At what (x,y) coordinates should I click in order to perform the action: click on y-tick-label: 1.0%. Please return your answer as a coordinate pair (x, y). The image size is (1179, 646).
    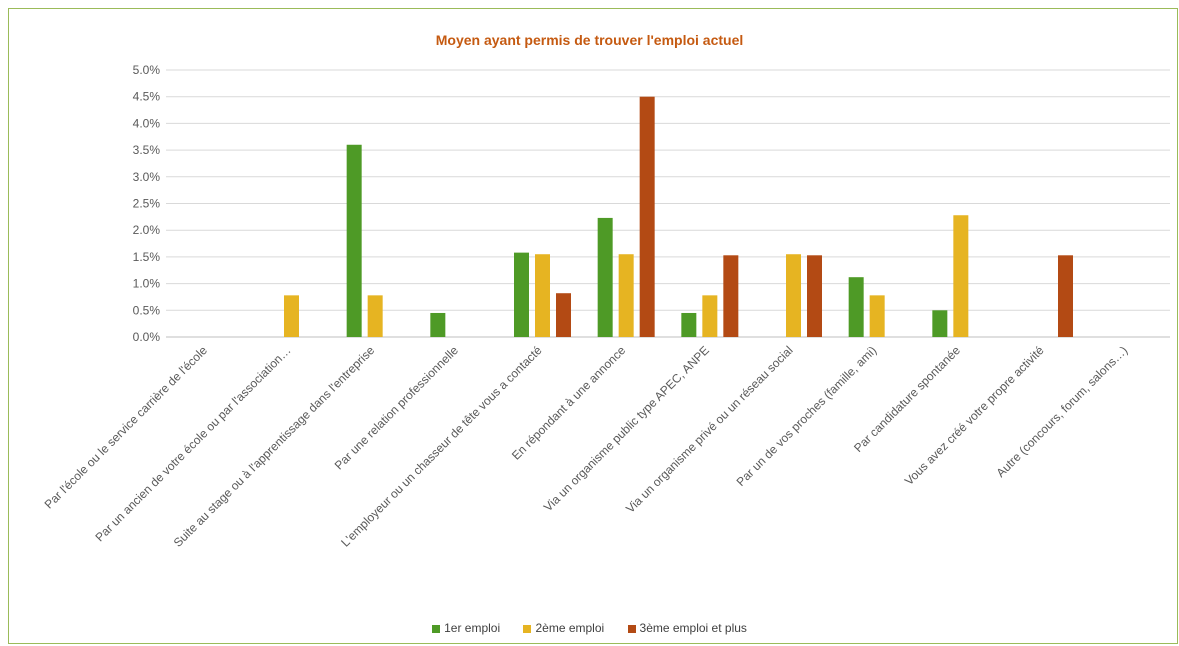
    Looking at the image, I should click on (147, 284).